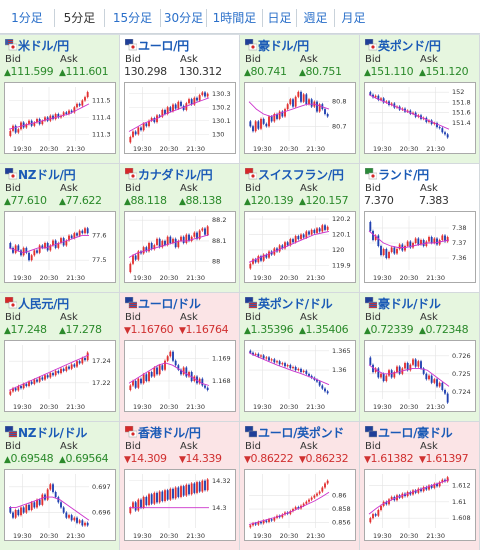  What do you see at coordinates (415, 433) in the screenshot?
I see `pair-name-link: ユーロ/豪ドル` at bounding box center [415, 433].